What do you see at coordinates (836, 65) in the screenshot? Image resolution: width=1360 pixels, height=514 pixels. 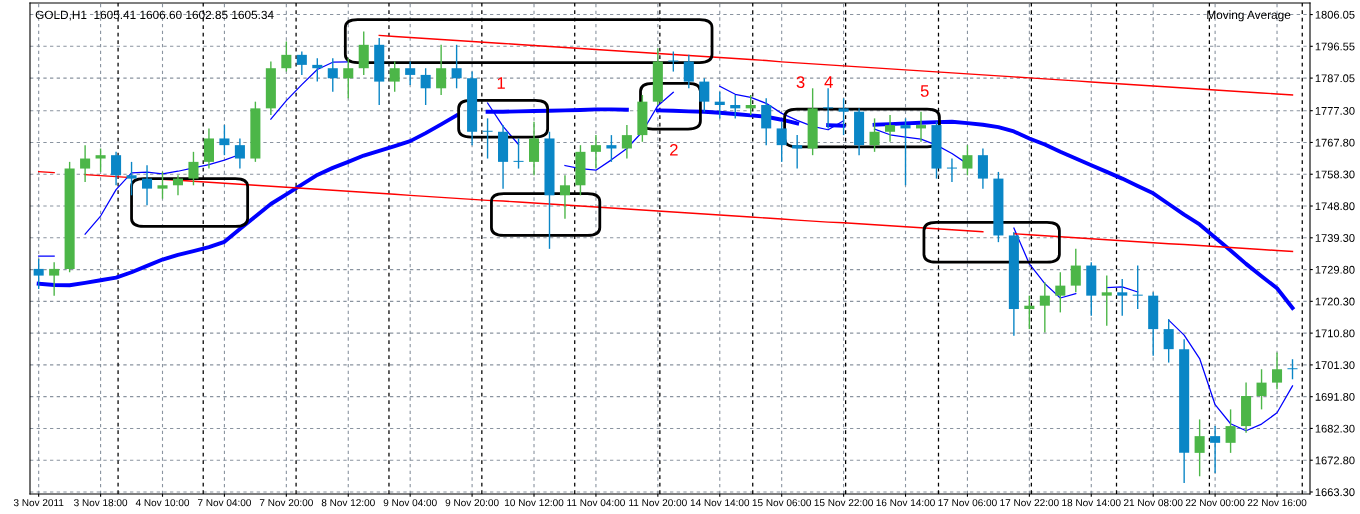 I see `line-series` at bounding box center [836, 65].